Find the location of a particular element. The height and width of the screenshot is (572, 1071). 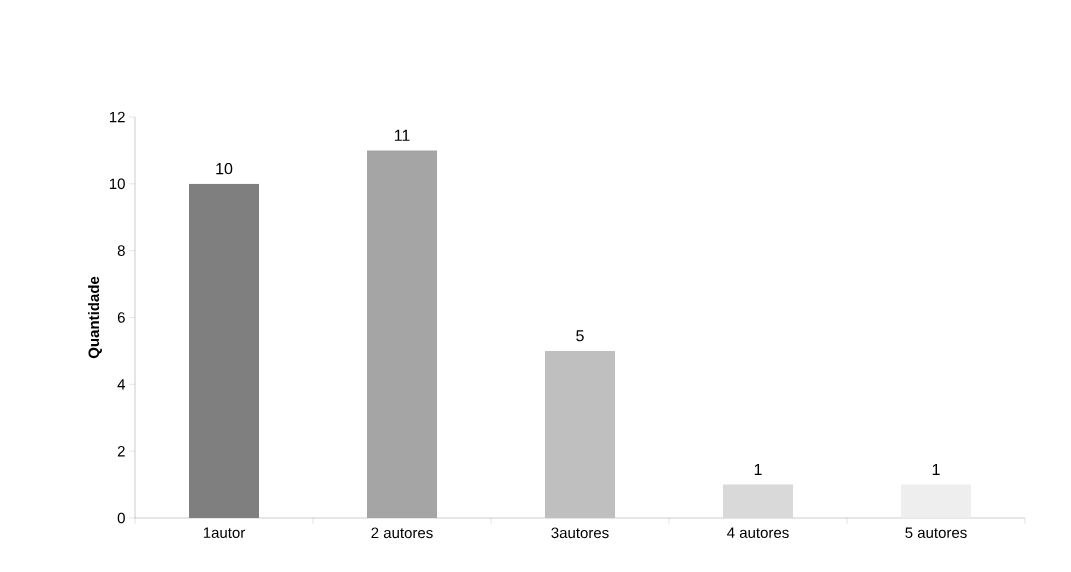

y-tick-label: 2 is located at coordinates (121, 451).